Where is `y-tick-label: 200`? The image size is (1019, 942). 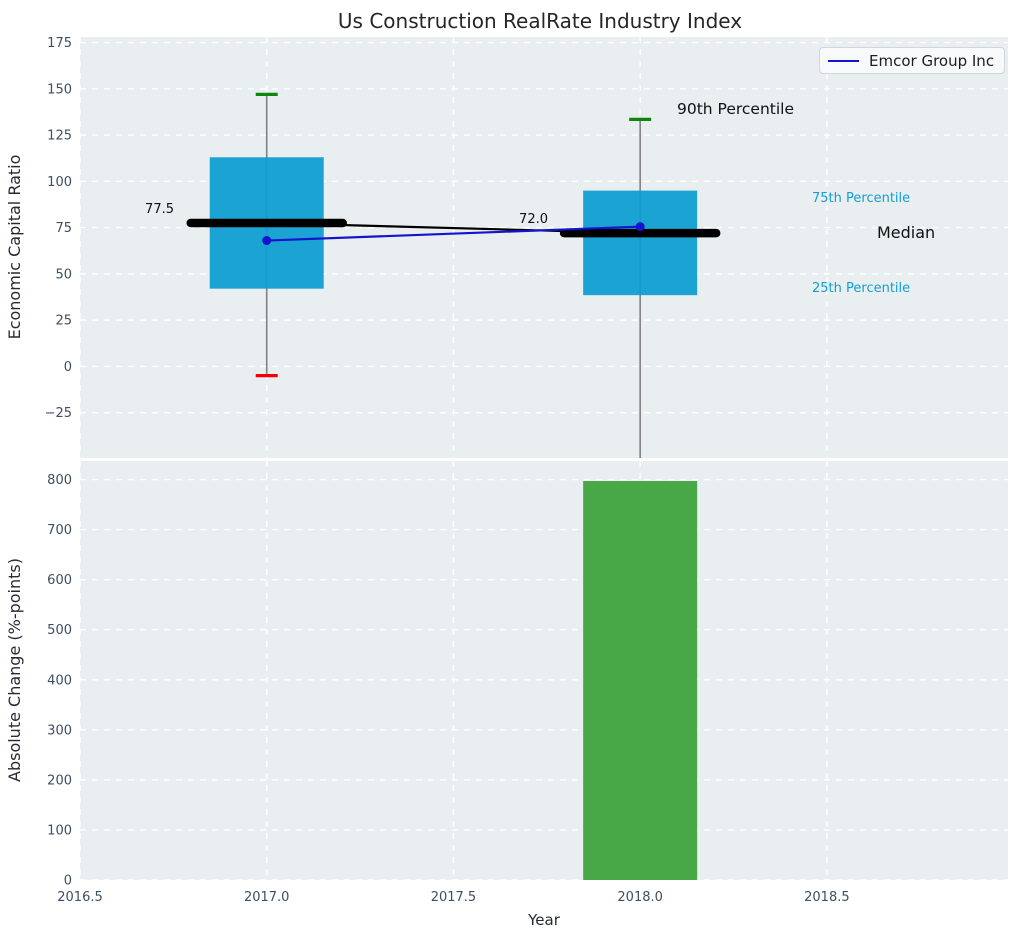 y-tick-label: 200 is located at coordinates (59, 780).